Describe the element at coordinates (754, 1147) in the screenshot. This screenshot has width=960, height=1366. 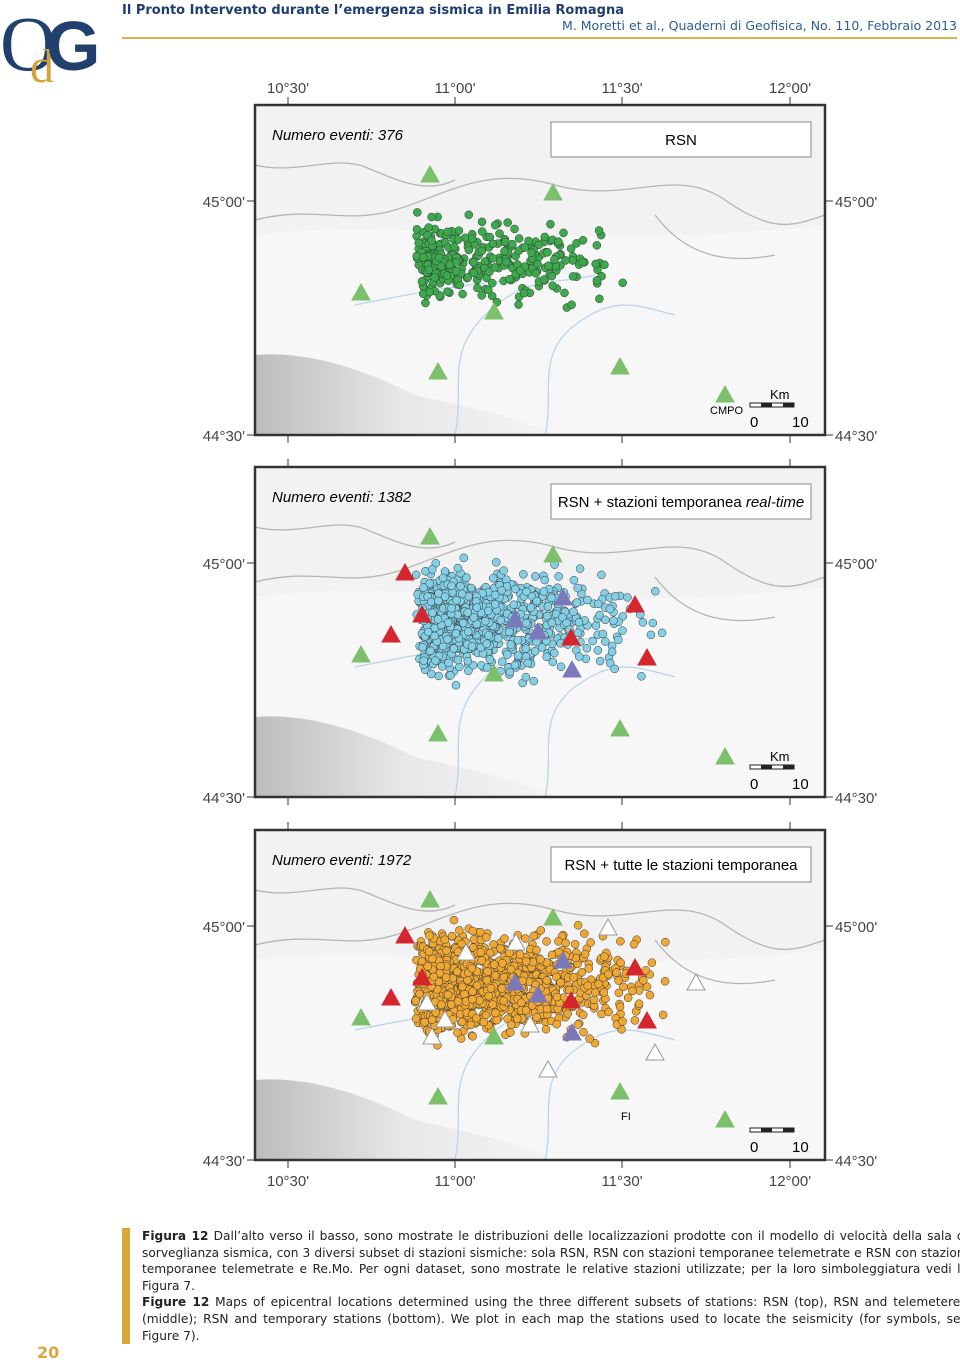
I see `scale-tick: 0` at that location.